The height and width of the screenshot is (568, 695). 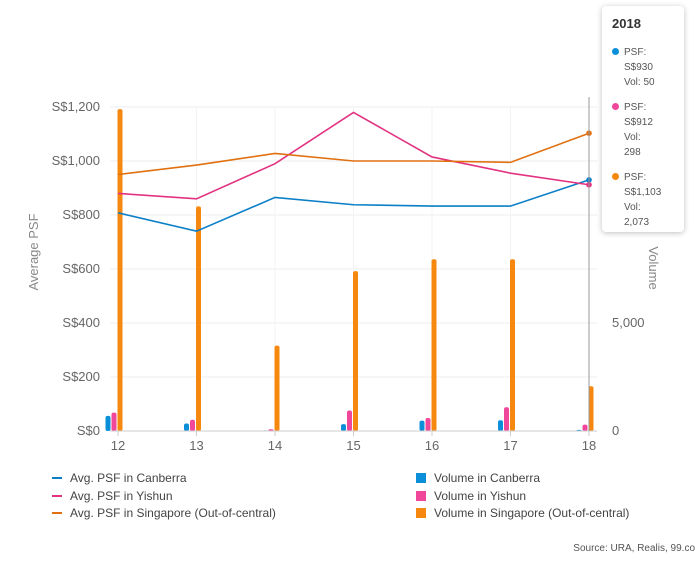 I want to click on canberra-dot-icon, so click(x=615, y=51).